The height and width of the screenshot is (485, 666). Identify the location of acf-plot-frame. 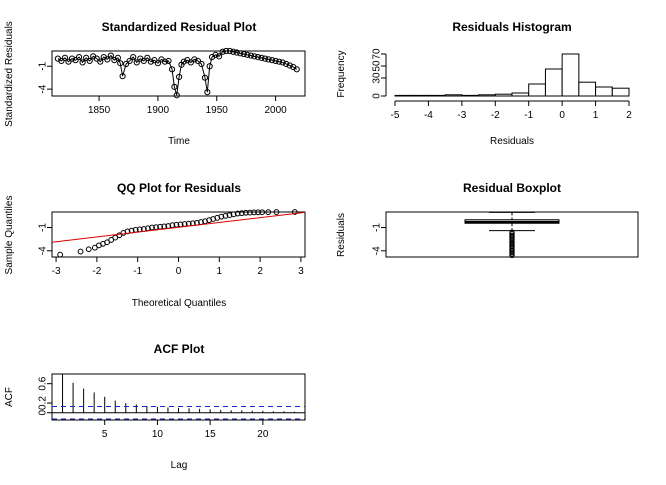
(178, 397).